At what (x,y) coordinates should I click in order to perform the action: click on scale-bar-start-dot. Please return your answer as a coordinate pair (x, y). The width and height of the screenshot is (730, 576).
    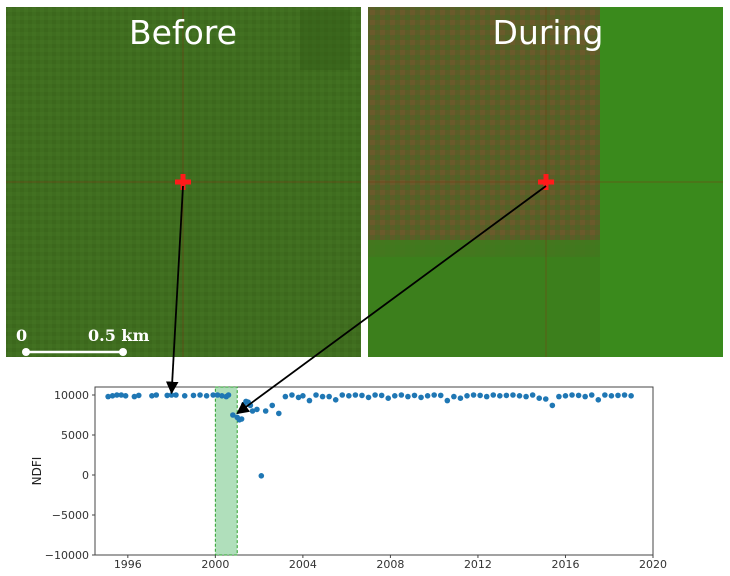
    Looking at the image, I should click on (26, 352).